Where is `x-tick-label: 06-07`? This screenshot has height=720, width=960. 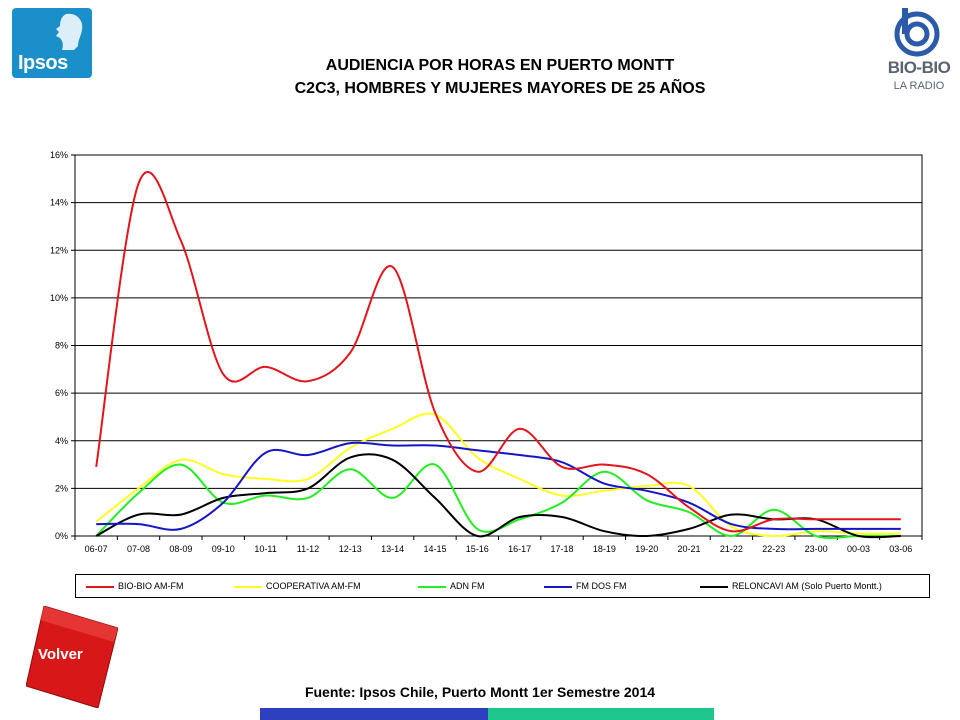 x-tick-label: 06-07 is located at coordinates (96, 549).